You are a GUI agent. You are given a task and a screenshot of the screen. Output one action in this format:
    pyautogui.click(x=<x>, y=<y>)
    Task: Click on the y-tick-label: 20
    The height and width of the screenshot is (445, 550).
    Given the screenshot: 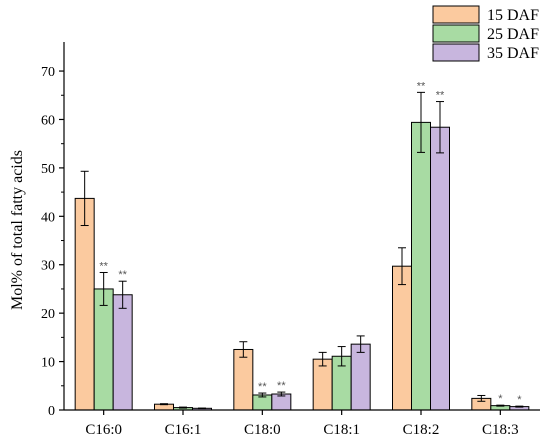 What is the action you would take?
    pyautogui.click(x=48, y=314)
    